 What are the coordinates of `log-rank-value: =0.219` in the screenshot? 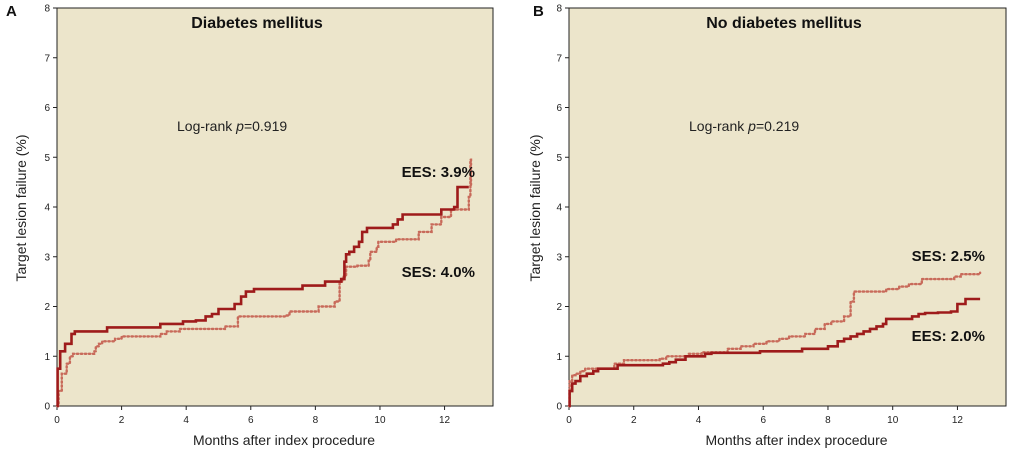 It's located at (777, 126).